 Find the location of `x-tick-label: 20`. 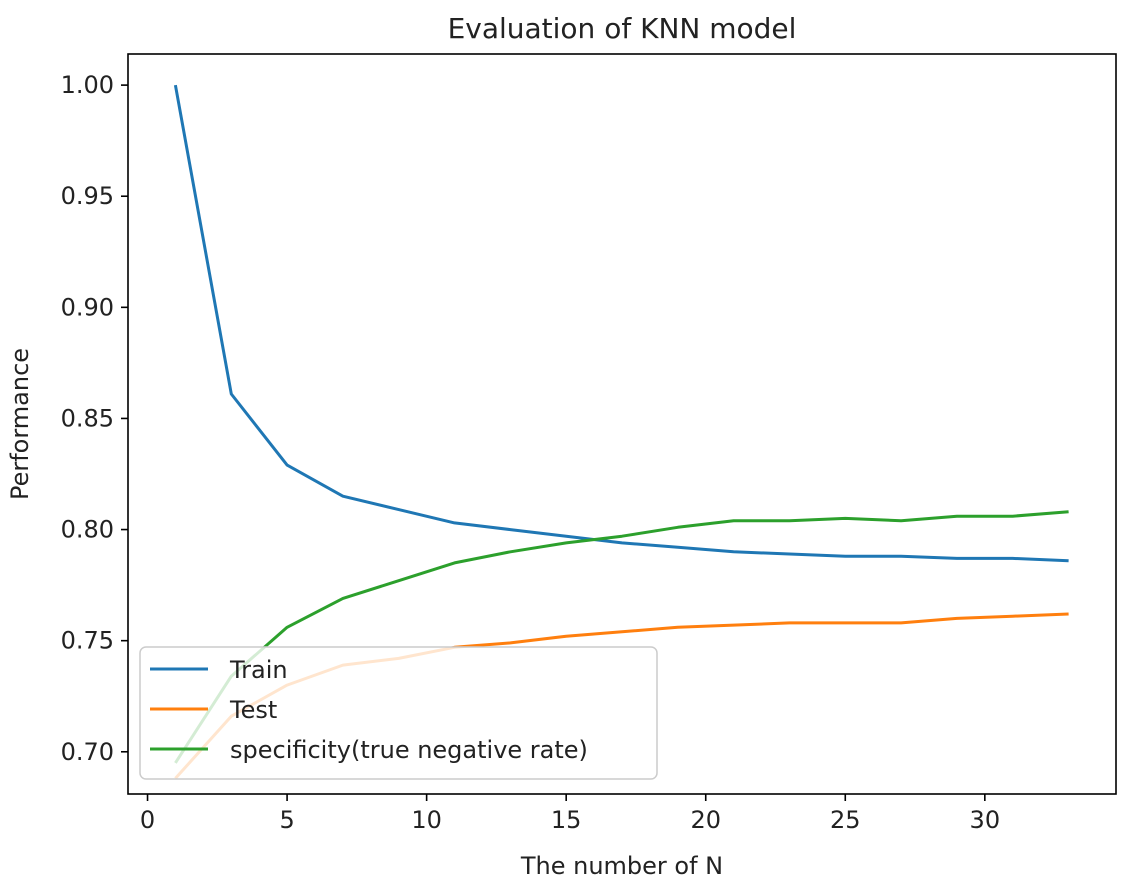

x-tick-label: 20 is located at coordinates (705, 820).